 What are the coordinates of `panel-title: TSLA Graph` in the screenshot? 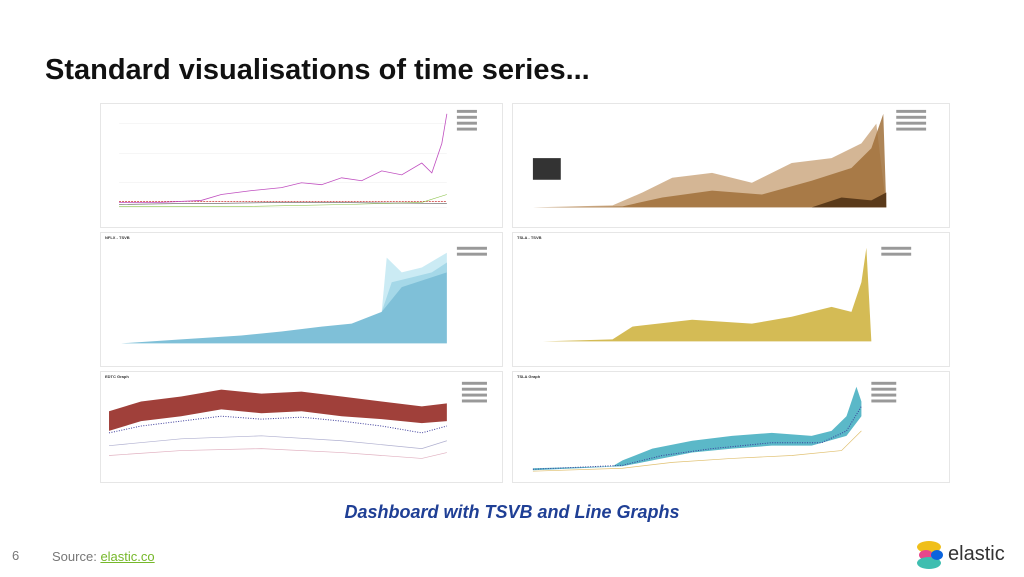 It's located at (529, 376).